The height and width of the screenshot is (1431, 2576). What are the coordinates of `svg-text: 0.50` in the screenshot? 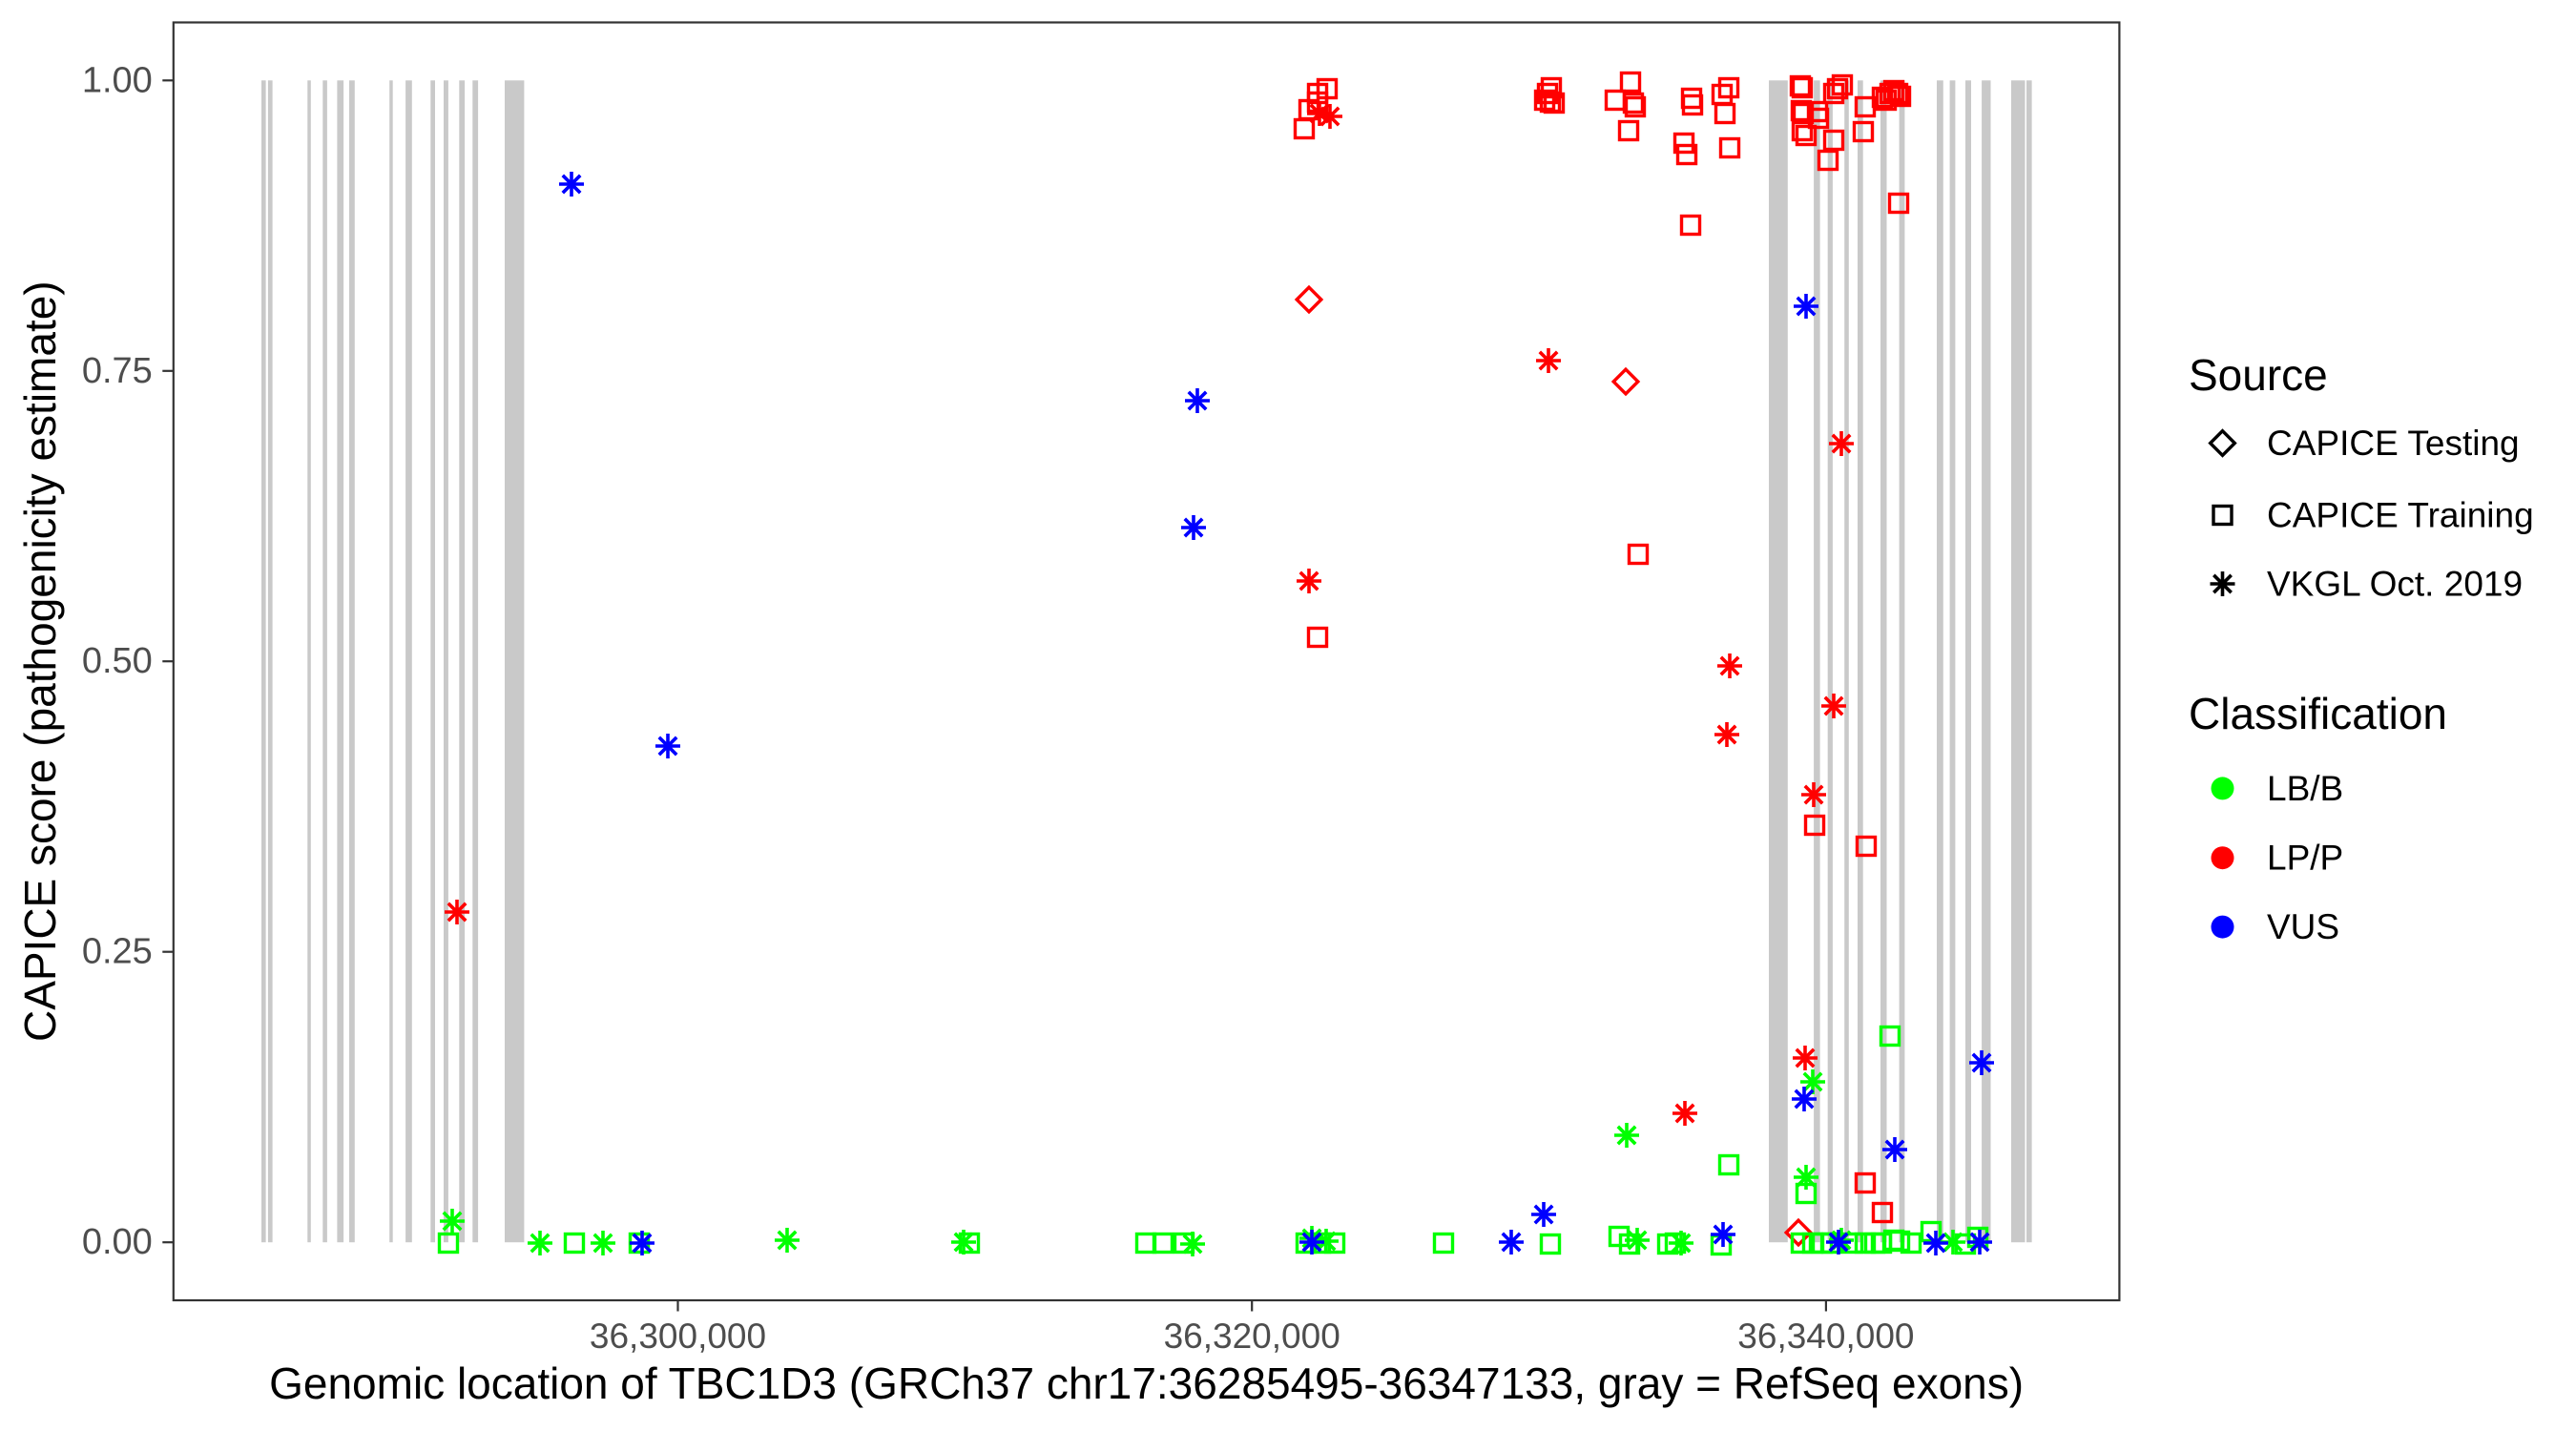 It's located at (117, 661).